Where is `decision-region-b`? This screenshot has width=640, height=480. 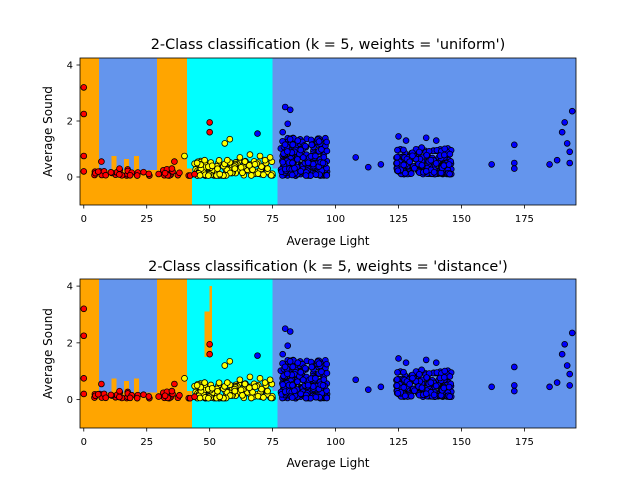 decision-region-b is located at coordinates (275, 188).